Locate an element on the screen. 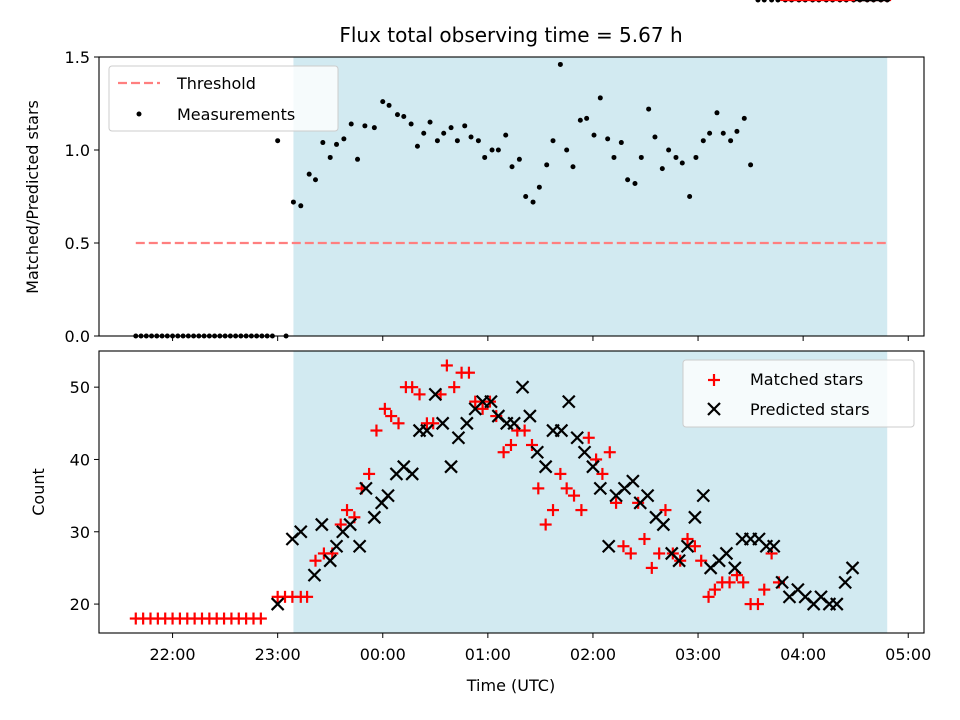 Image resolution: width=960 pixels, height=720 pixels. bottom-y-axis: 20 30 40 50 is located at coordinates (84, 496).